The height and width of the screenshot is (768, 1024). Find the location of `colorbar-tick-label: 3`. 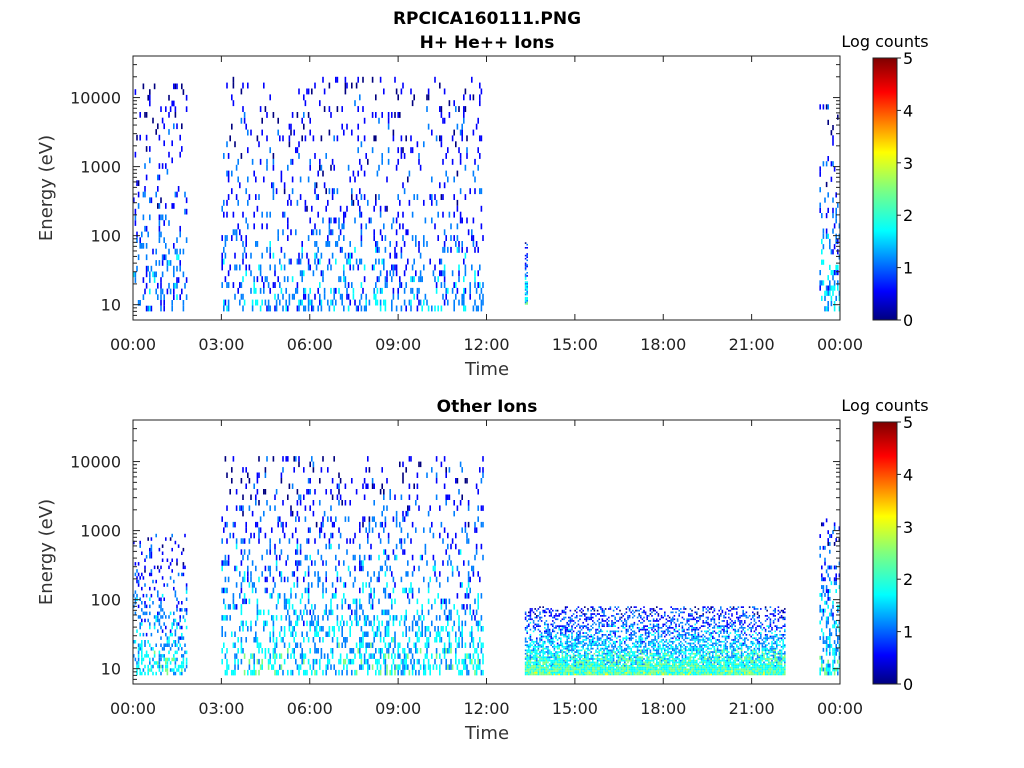

colorbar-tick-label: 3 is located at coordinates (908, 163).